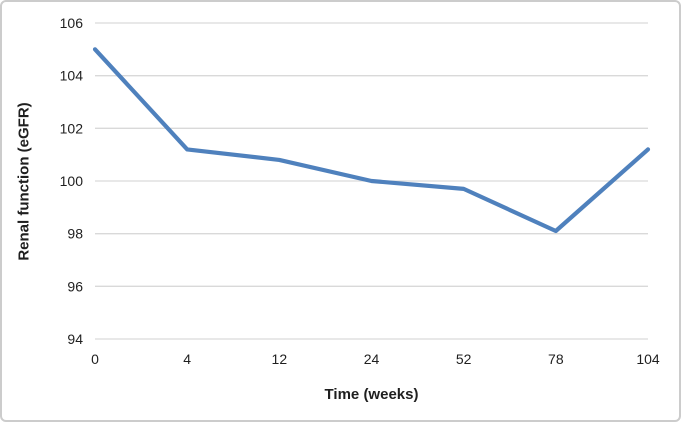 The height and width of the screenshot is (426, 685). Describe the element at coordinates (187, 359) in the screenshot. I see `x-tick-label: 4` at that location.